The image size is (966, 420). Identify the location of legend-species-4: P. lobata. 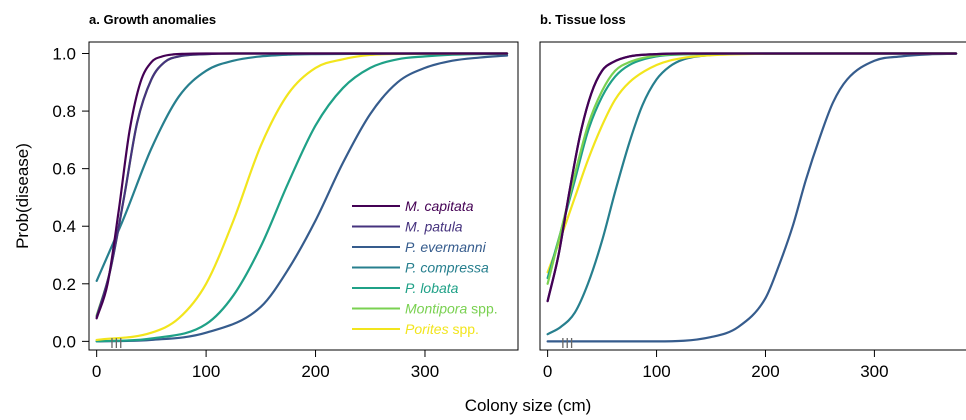
(432, 288).